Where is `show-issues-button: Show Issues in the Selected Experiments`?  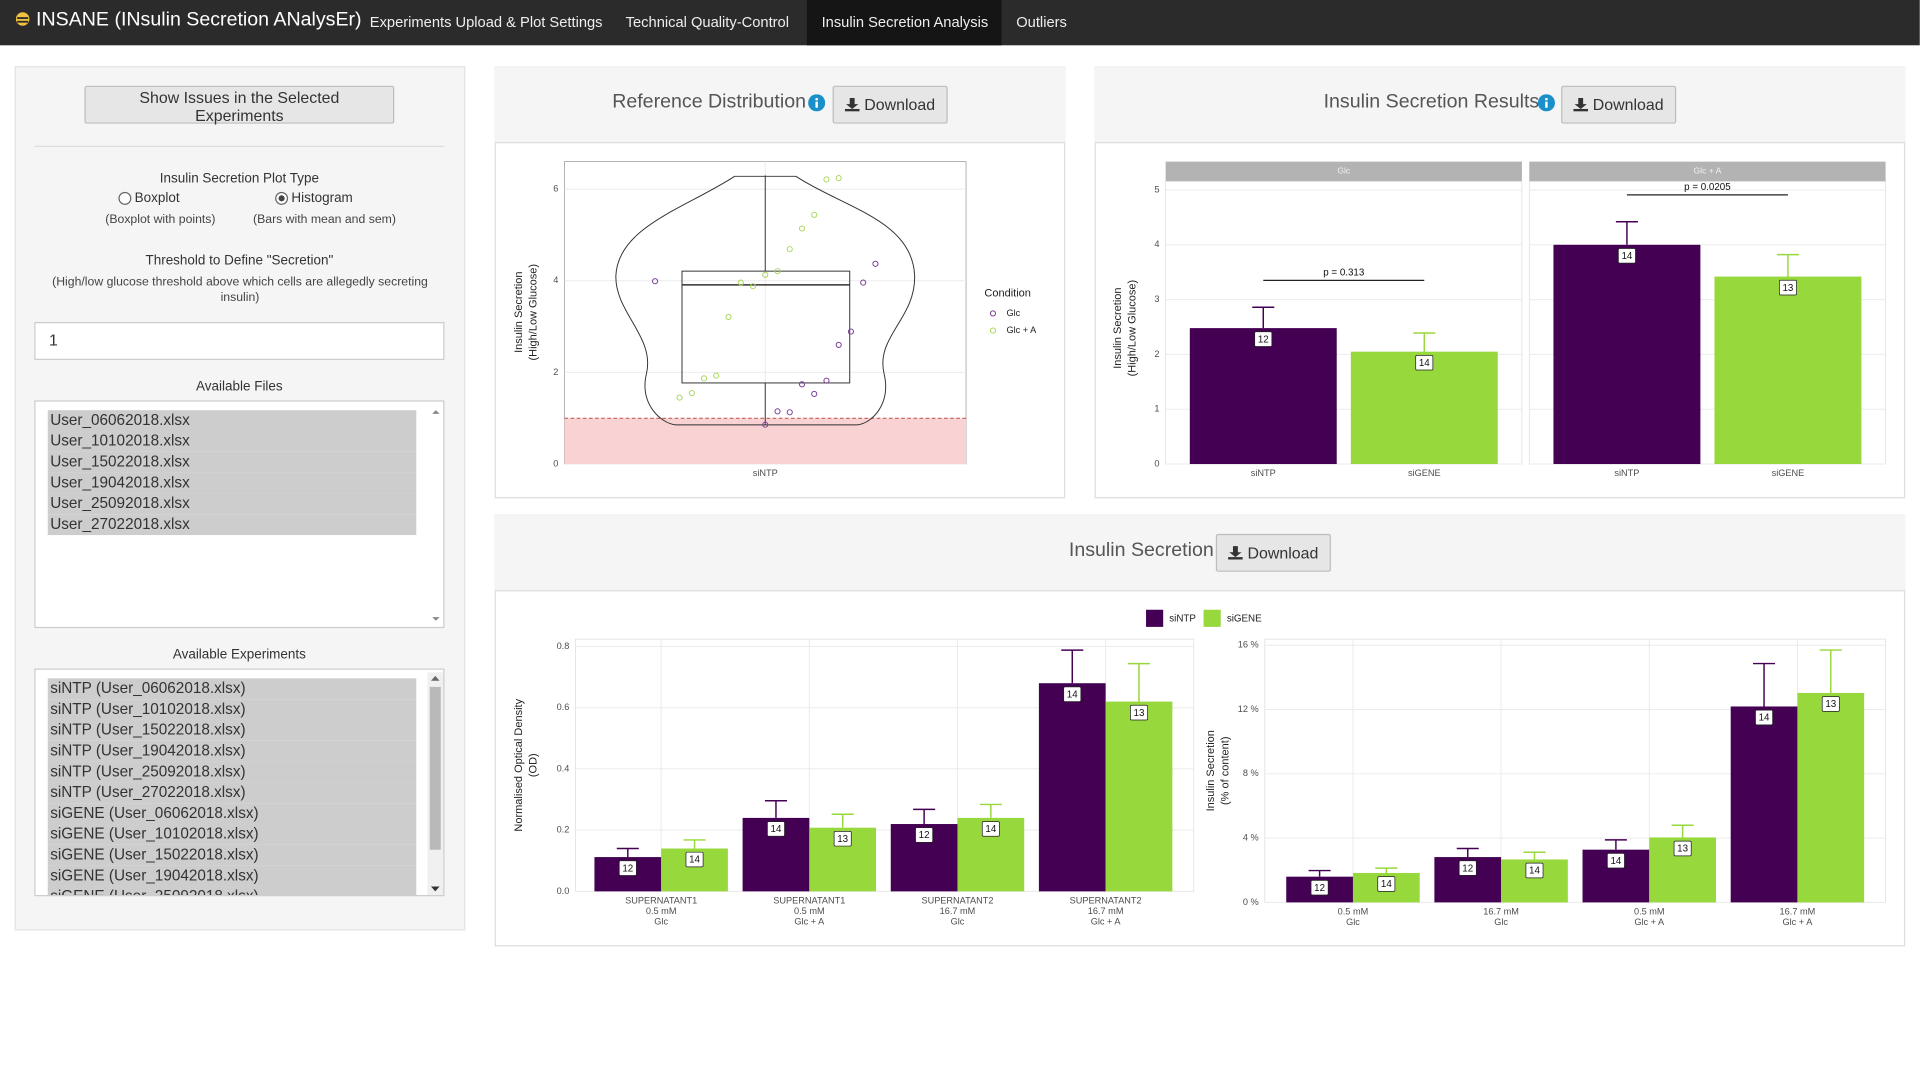 show-issues-button: Show Issues in the Selected Experiments is located at coordinates (239, 105).